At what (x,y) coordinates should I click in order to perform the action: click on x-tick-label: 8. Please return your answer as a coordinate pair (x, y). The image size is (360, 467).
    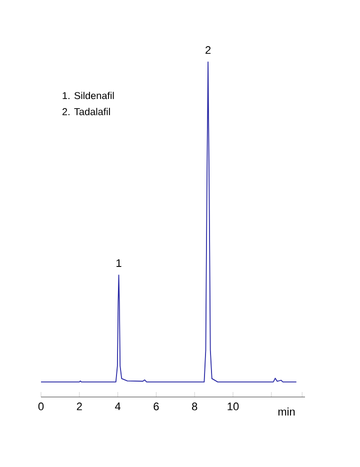
    Looking at the image, I should click on (195, 406).